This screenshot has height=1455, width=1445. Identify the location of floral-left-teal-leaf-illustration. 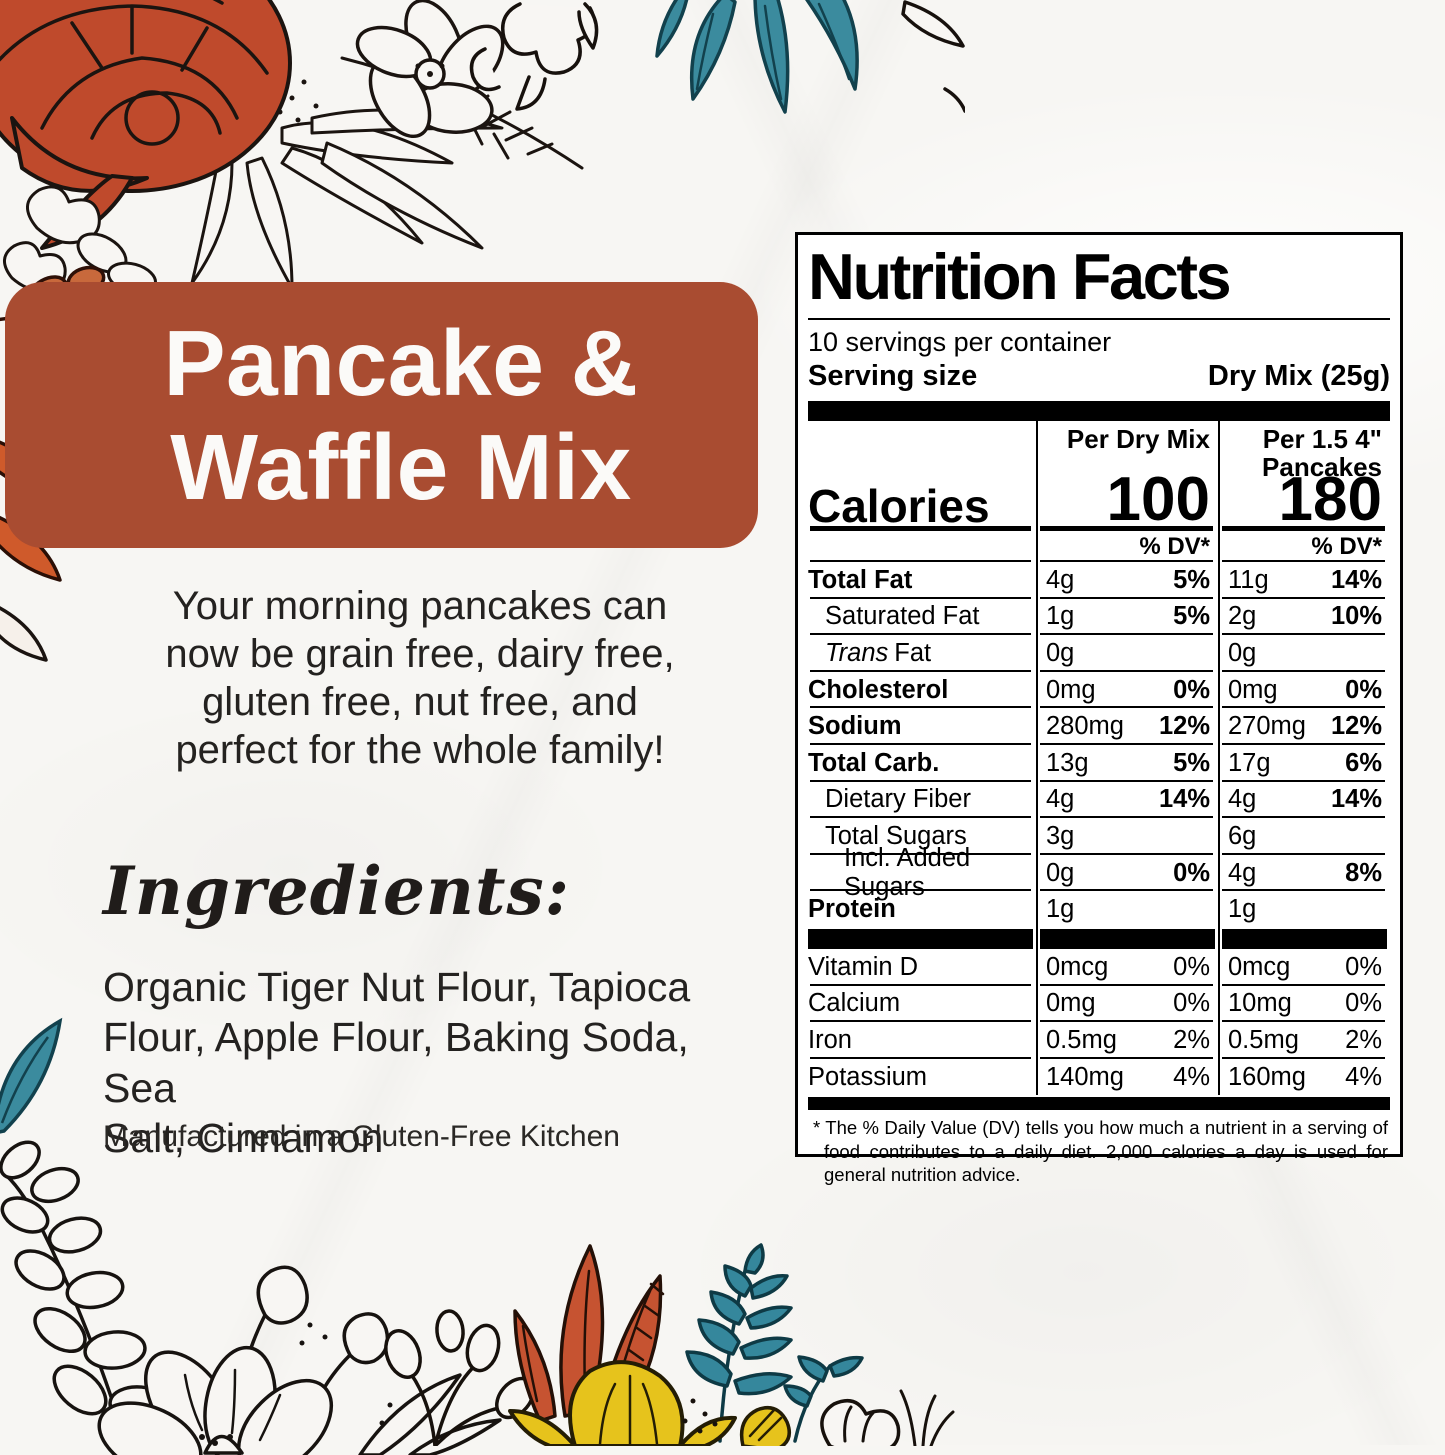
(31, 1075).